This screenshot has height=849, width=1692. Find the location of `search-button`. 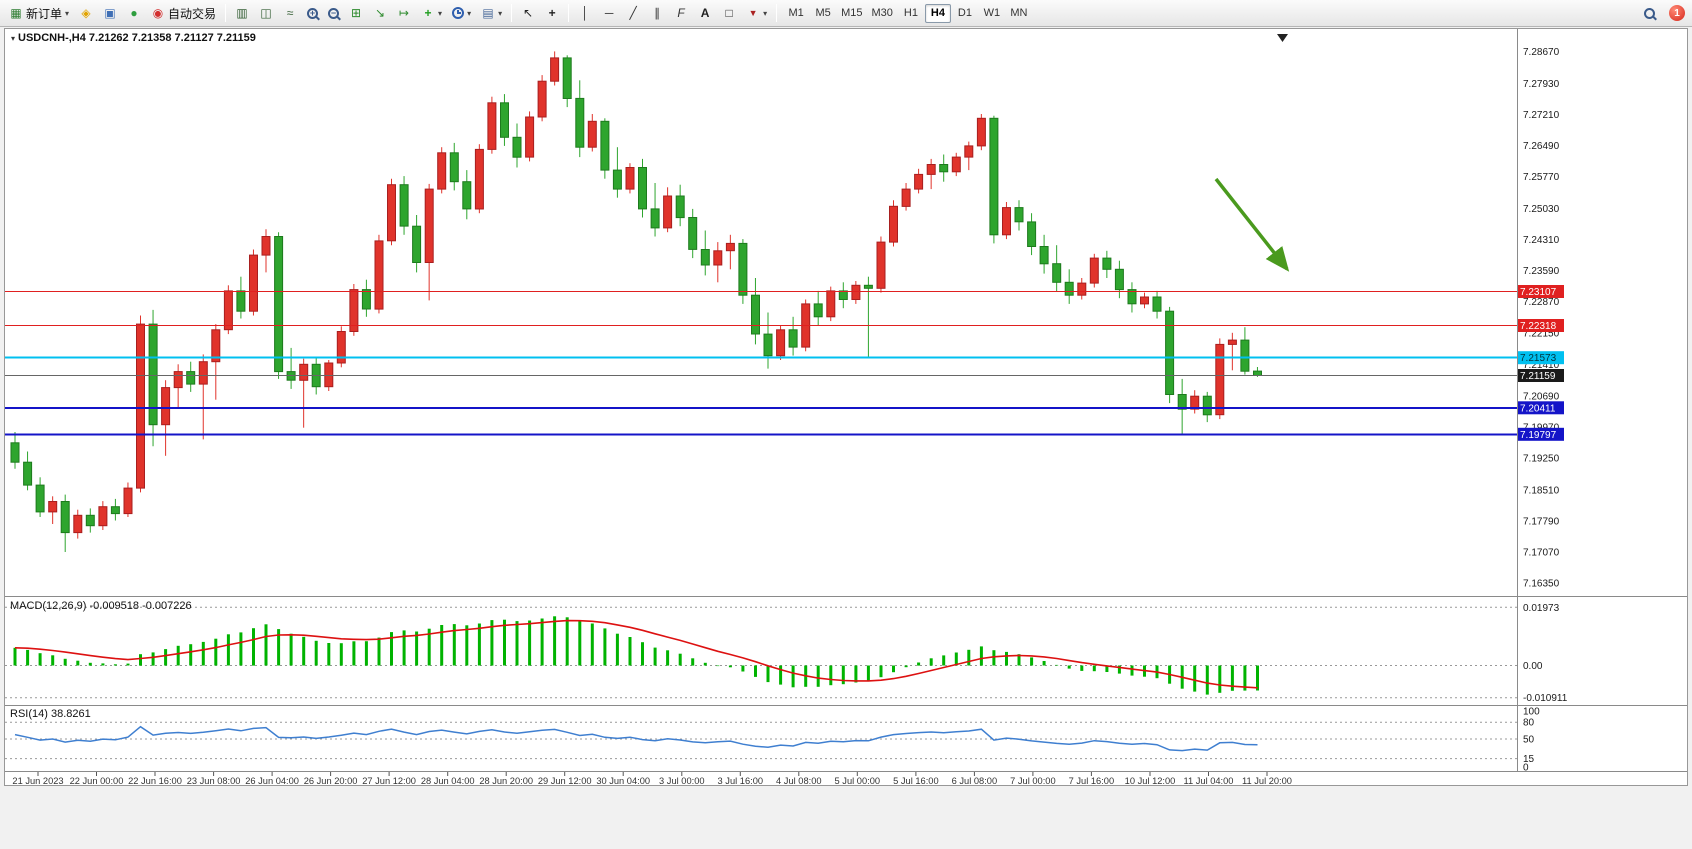

search-button is located at coordinates (1649, 13).